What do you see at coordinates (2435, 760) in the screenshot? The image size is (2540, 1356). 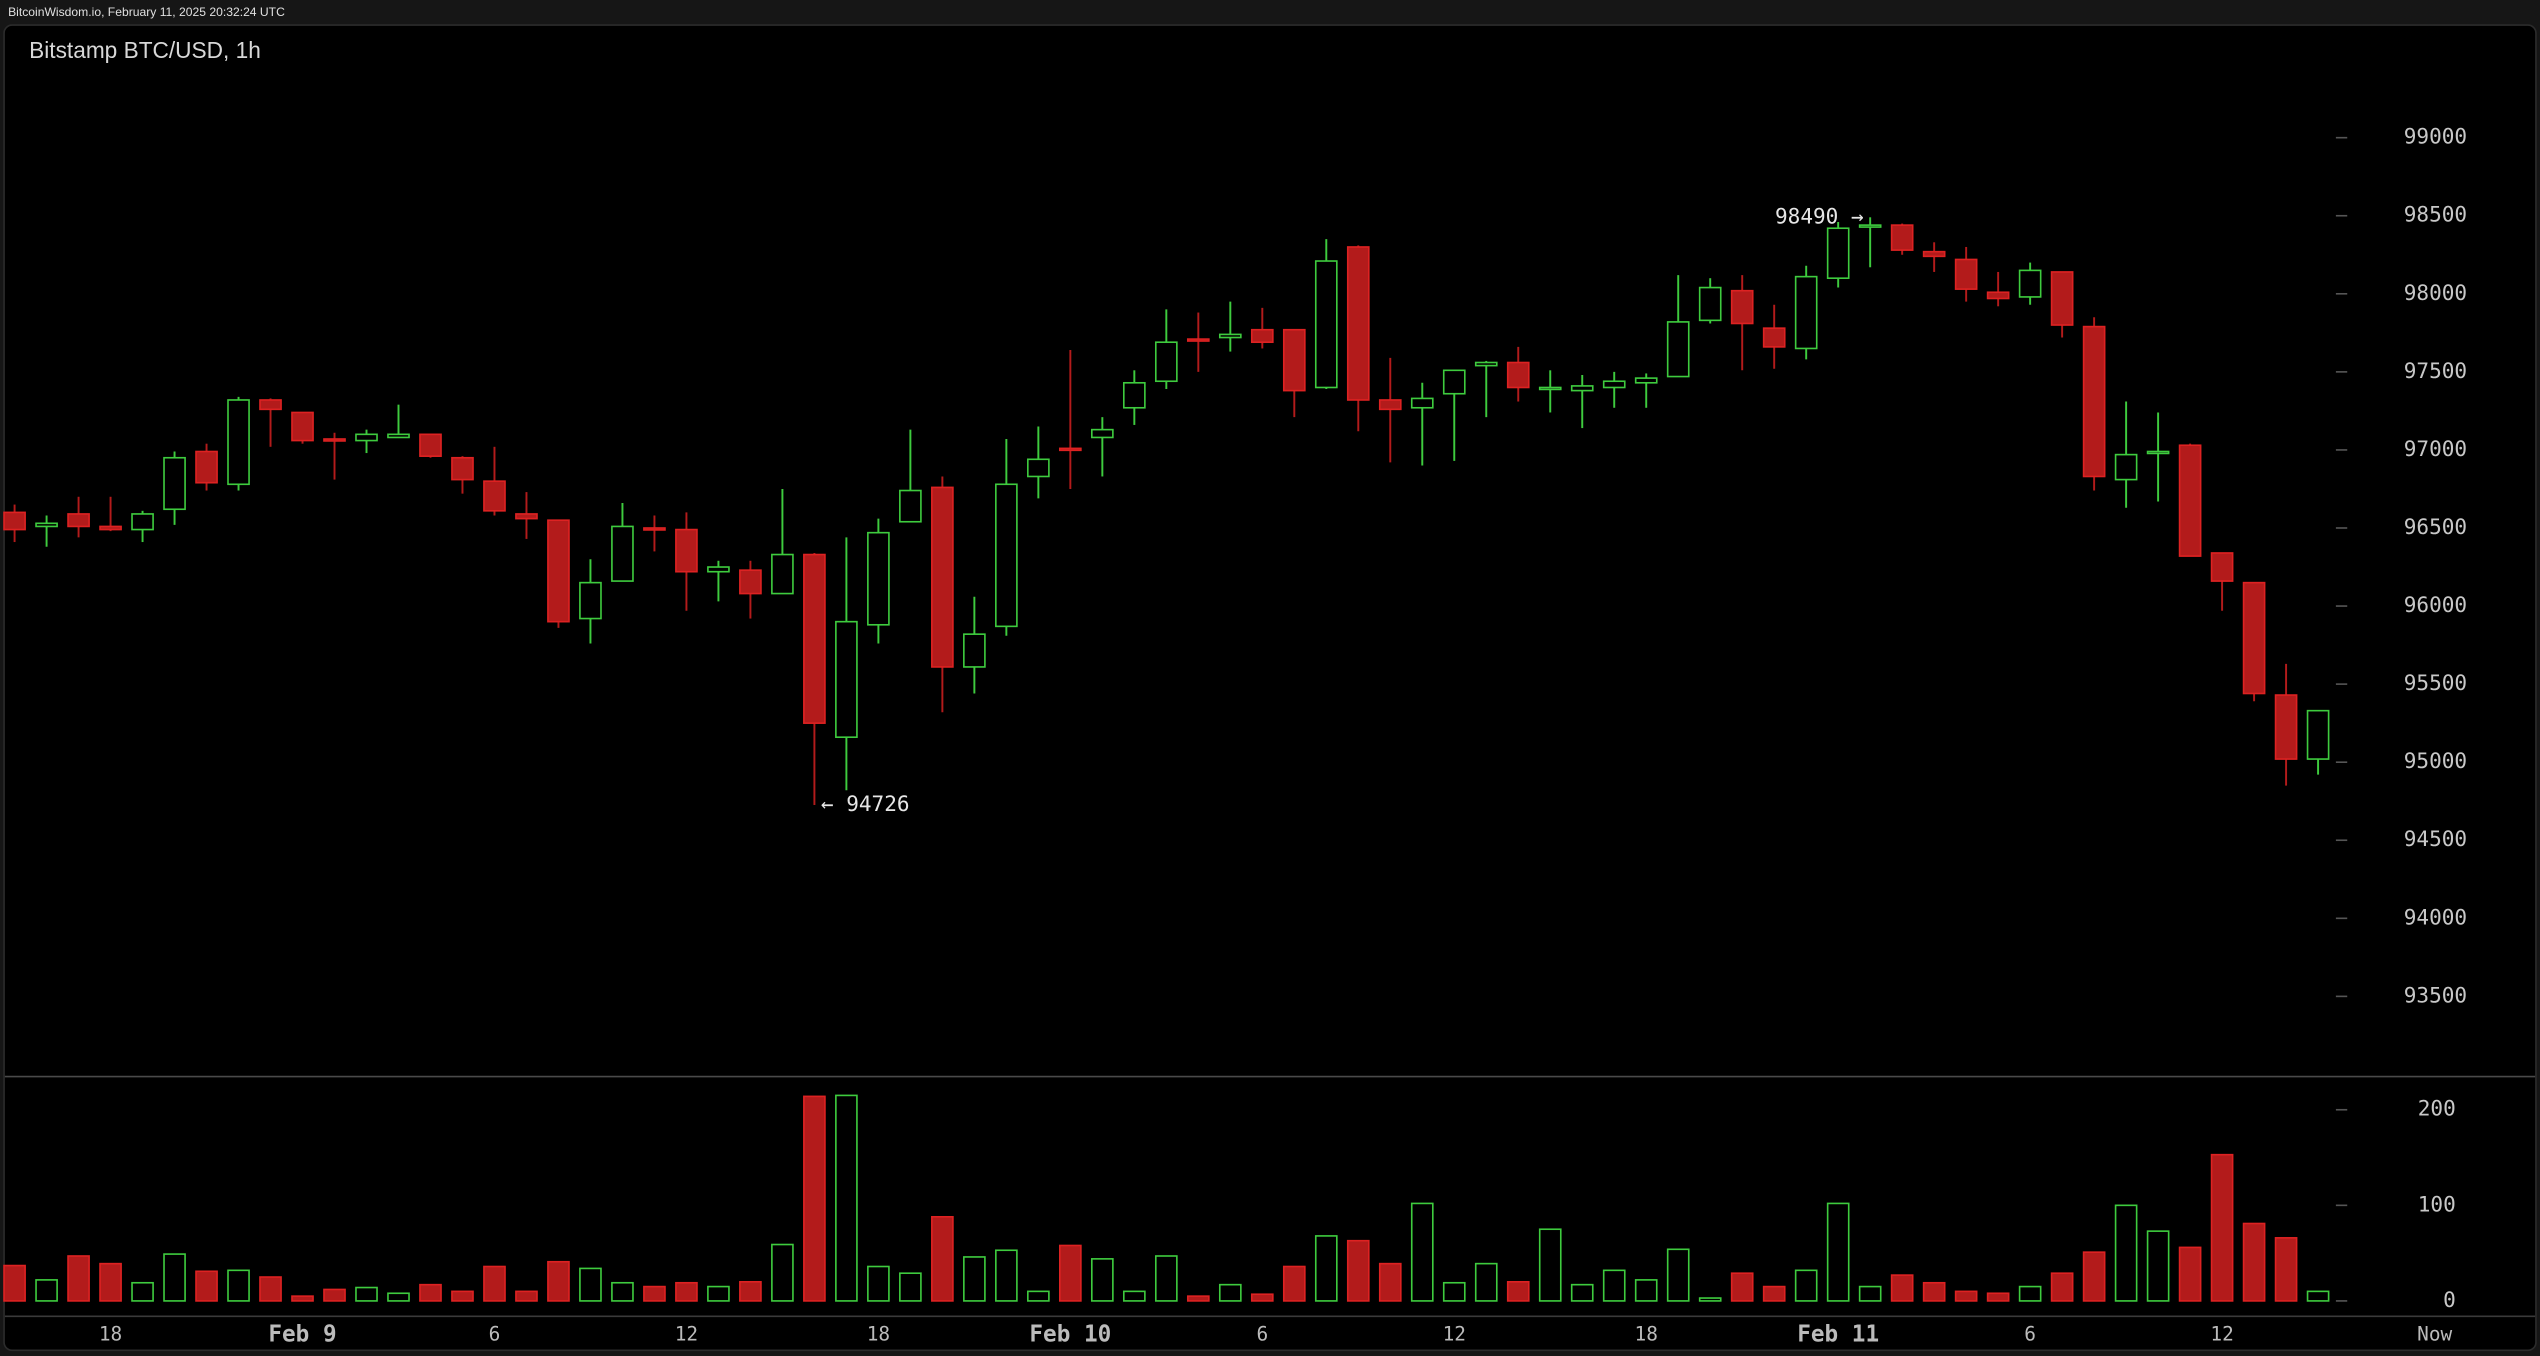 I see `y-tick-label: 95000` at bounding box center [2435, 760].